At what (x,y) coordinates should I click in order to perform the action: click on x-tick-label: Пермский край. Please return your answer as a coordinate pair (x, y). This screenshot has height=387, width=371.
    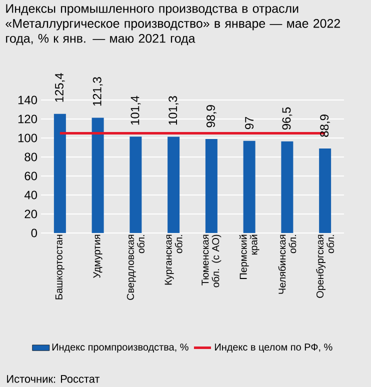
    Looking at the image, I should click on (249, 256).